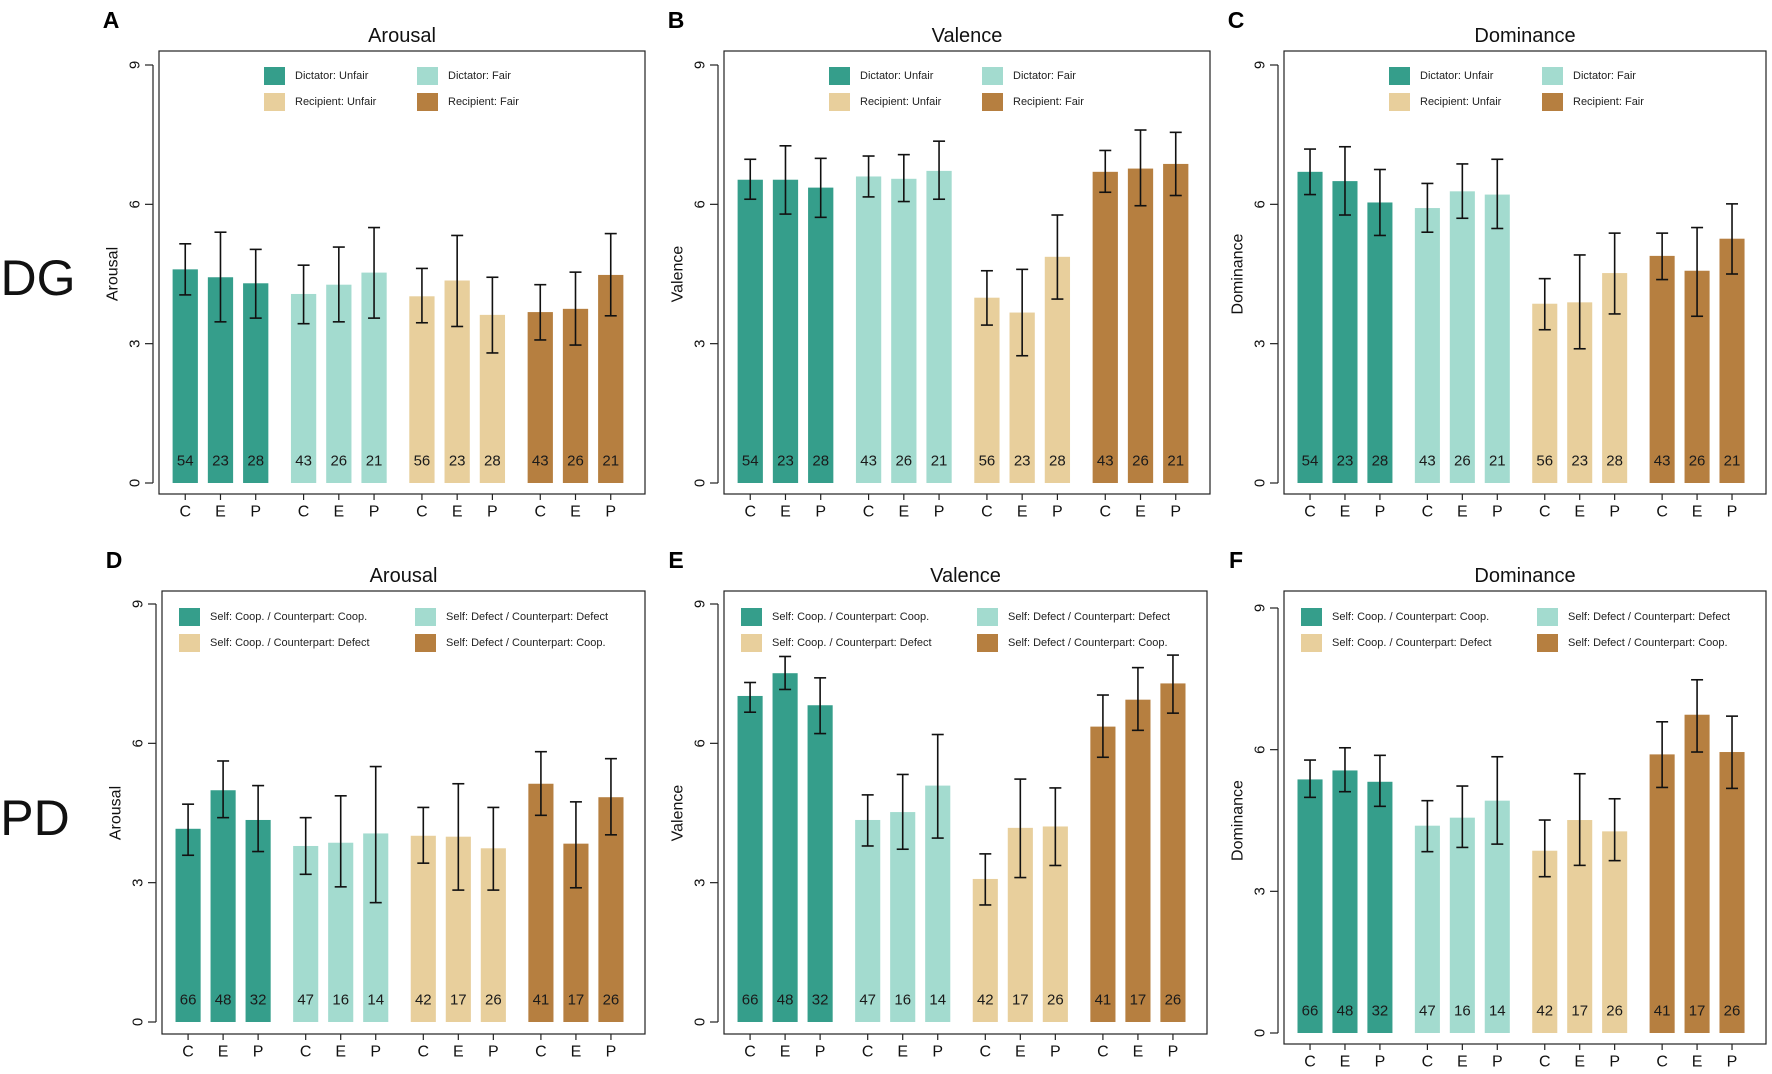 This screenshot has width=1772, height=1074. Describe the element at coordinates (937, 1000) in the screenshot. I see `n-label: 14` at that location.